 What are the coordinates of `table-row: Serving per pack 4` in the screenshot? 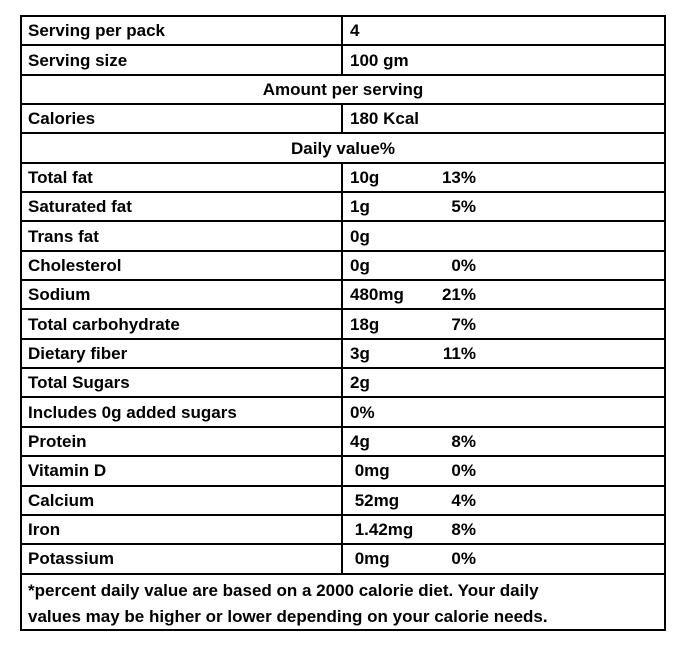 It's located at (343, 32).